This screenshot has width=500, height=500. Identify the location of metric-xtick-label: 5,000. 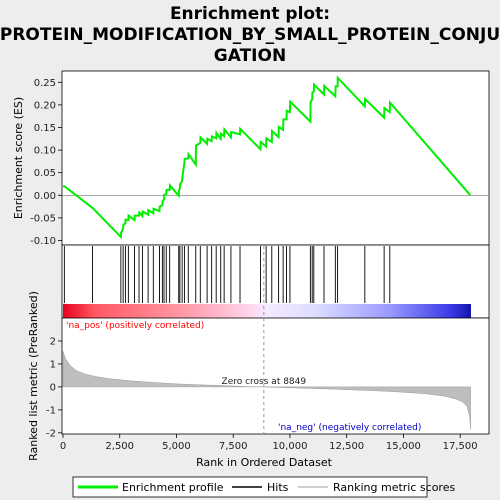
(176, 446).